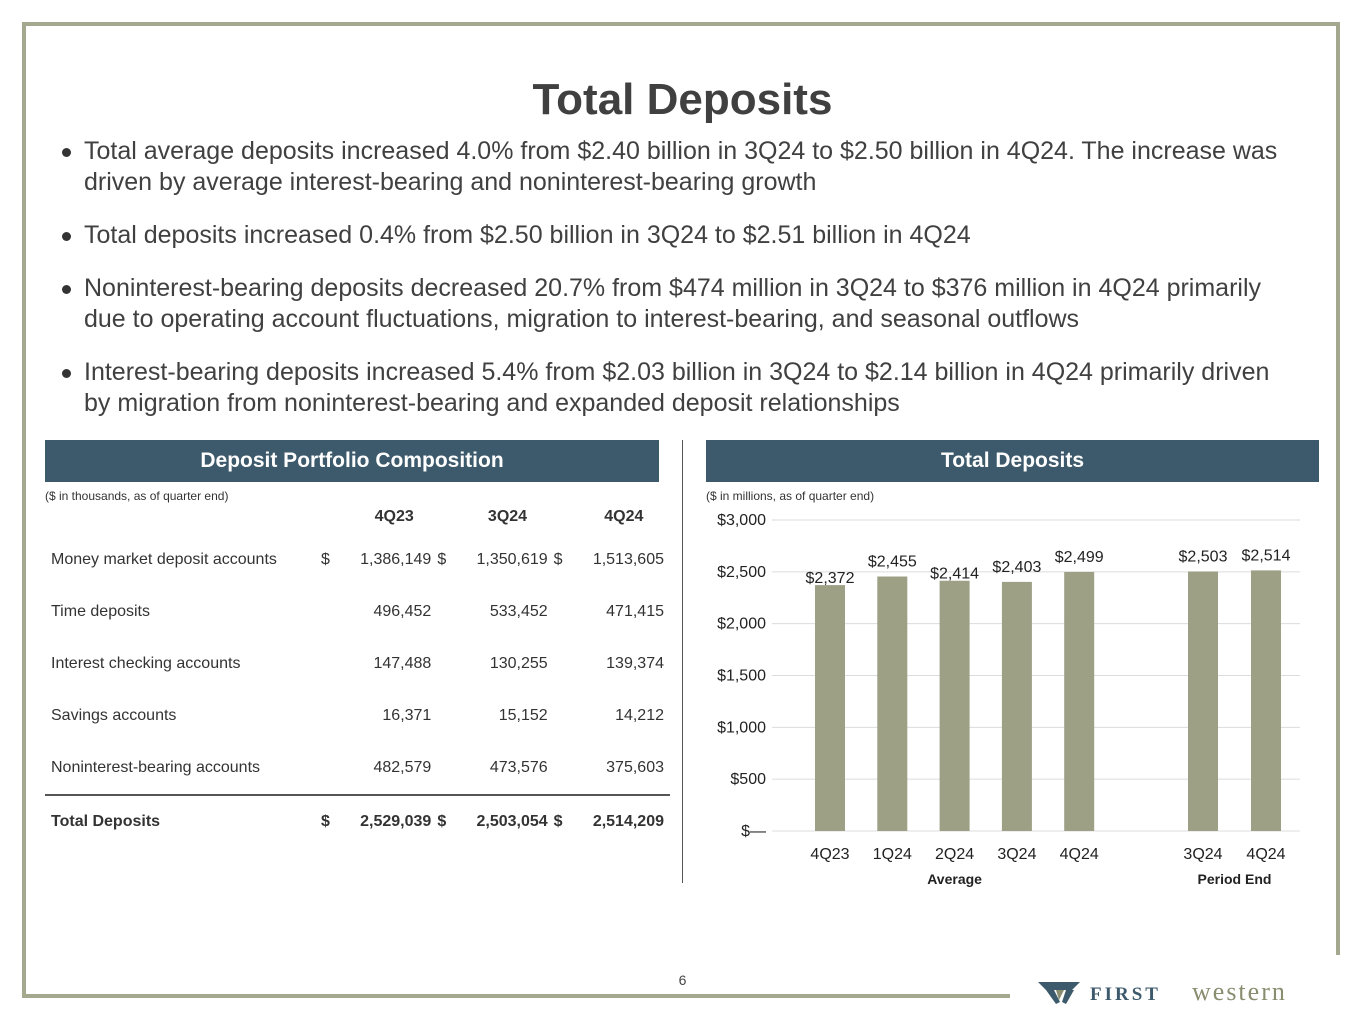 Image resolution: width=1365 pixels, height=1024 pixels. I want to click on cell-value: 130,255, so click(518, 663).